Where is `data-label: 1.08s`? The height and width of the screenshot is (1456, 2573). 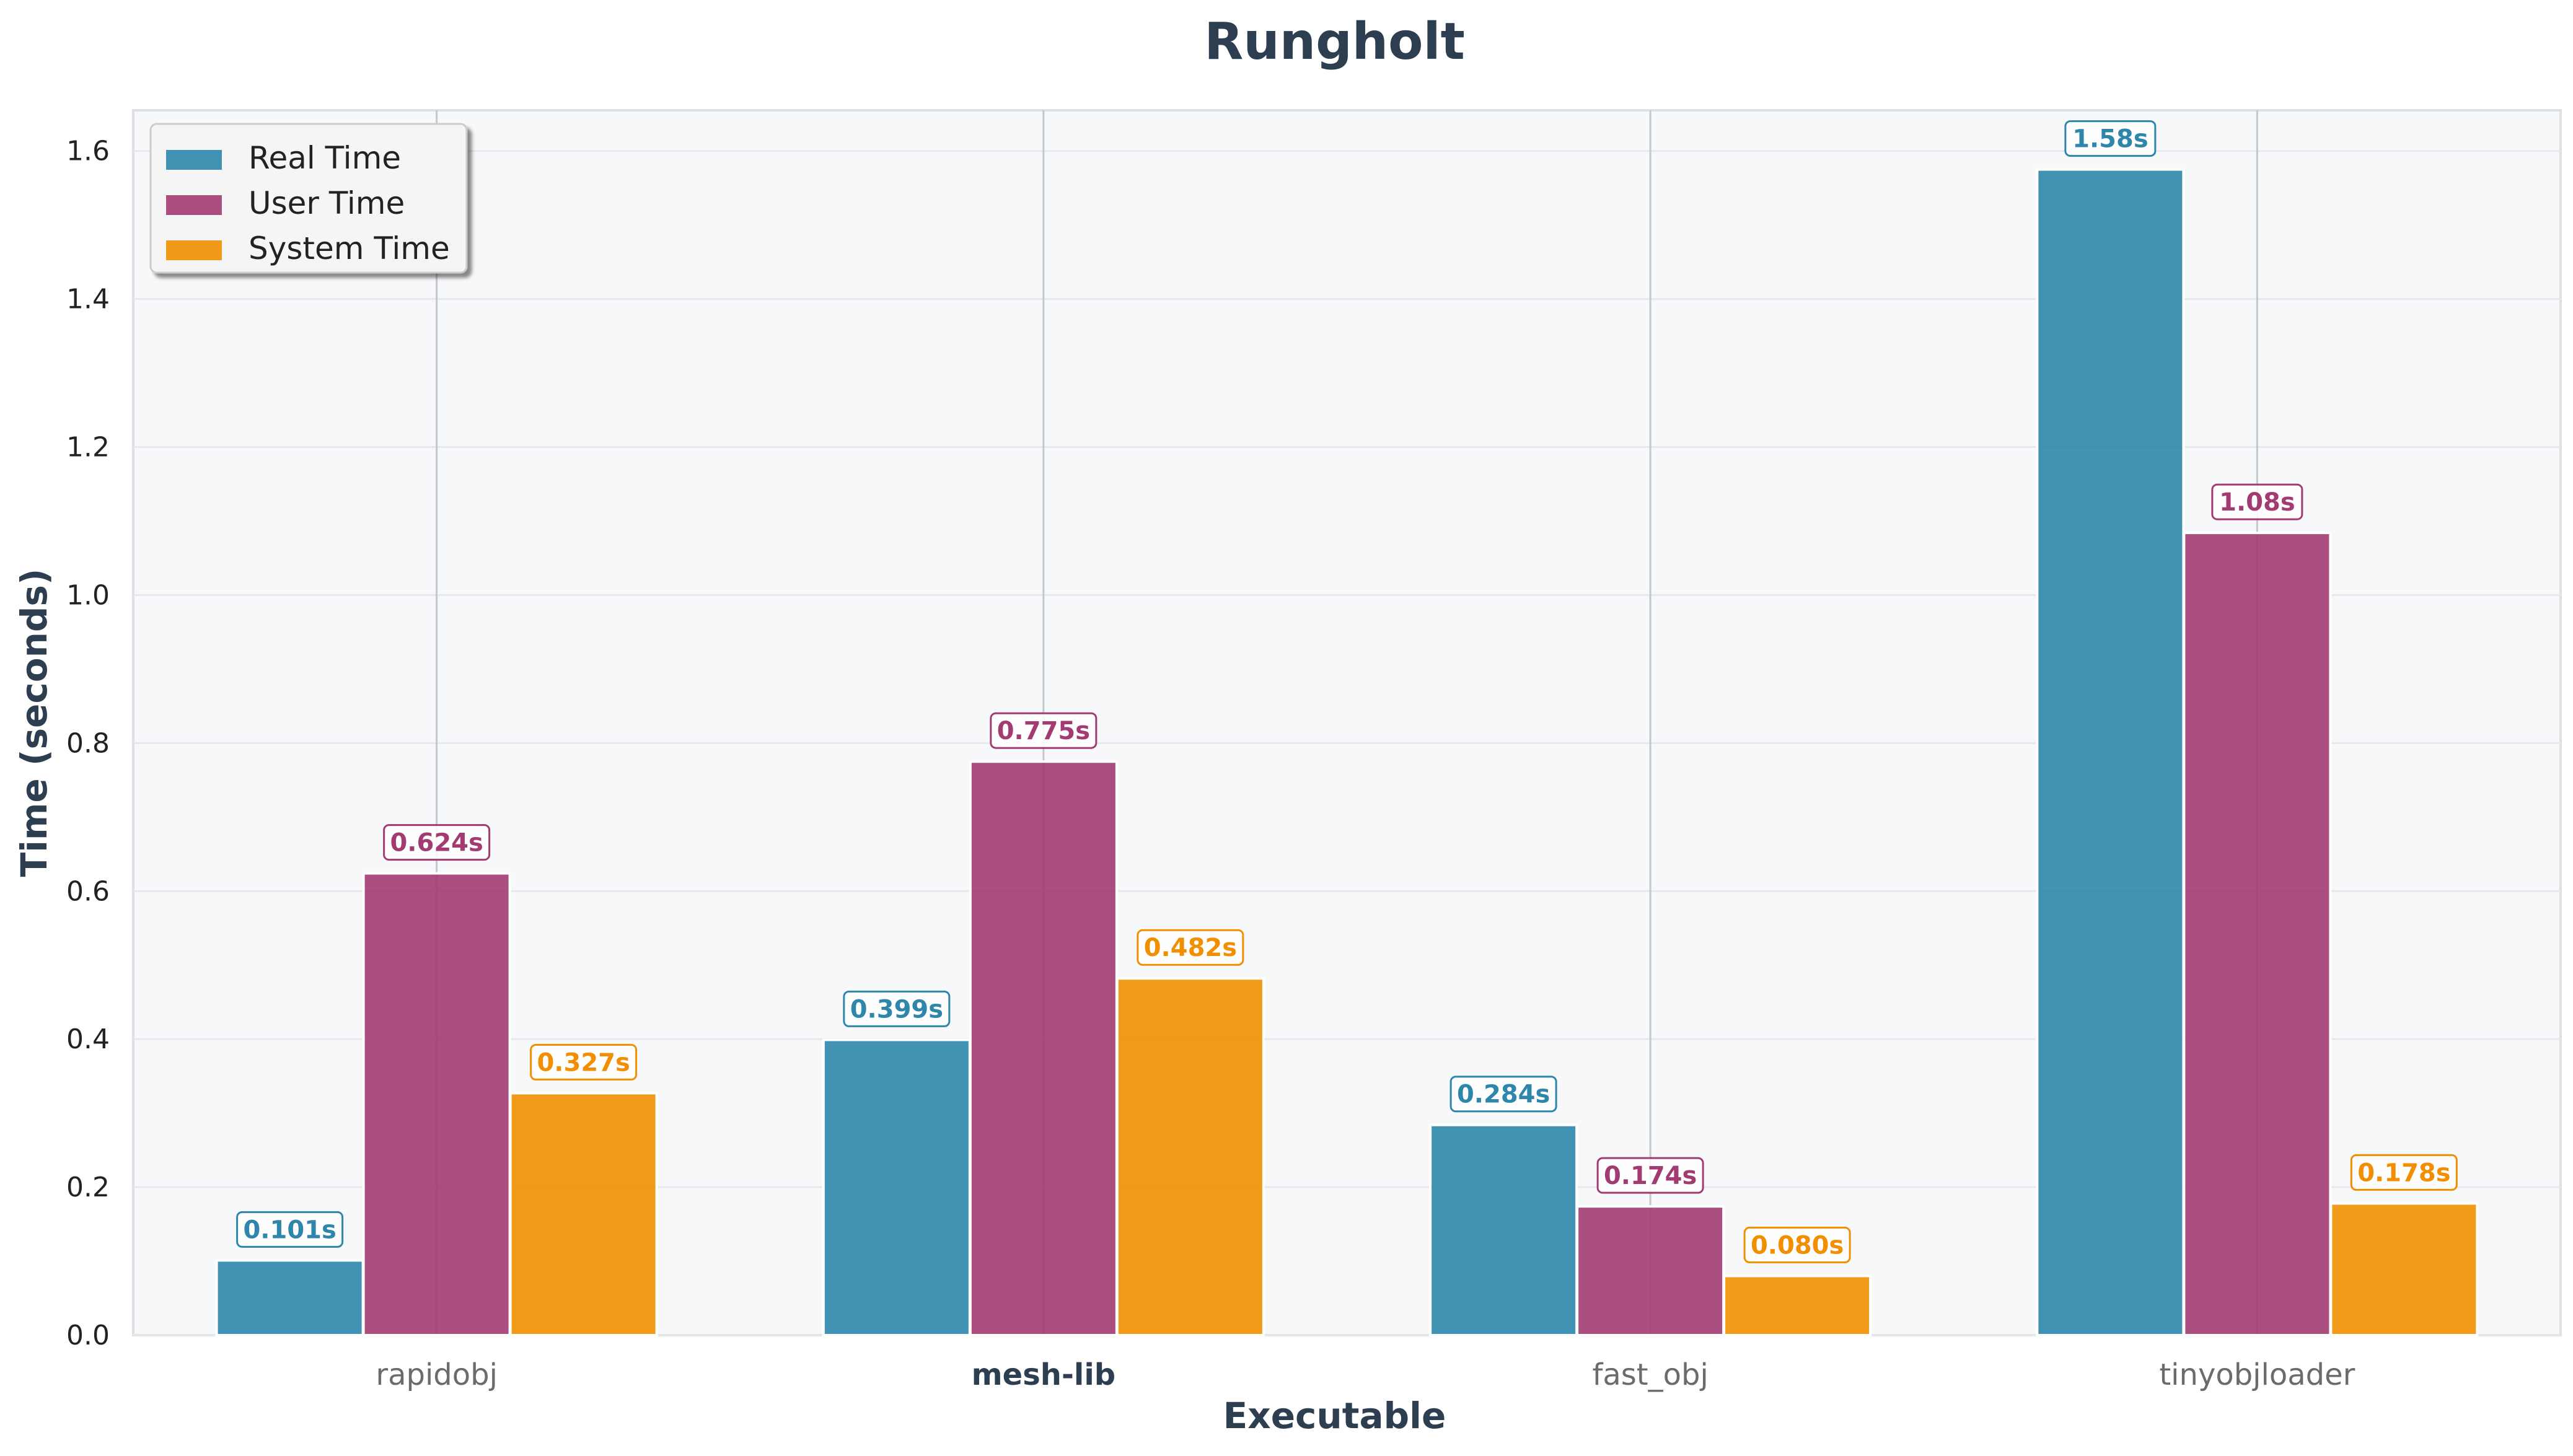
data-label: 1.08s is located at coordinates (2257, 502).